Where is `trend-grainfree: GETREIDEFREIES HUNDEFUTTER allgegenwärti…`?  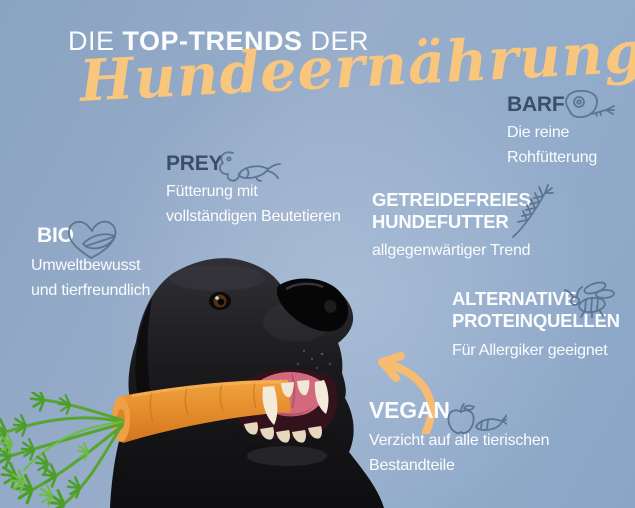 trend-grainfree: GETREIDEFREIES HUNDEFUTTER allgegenwärti… is located at coordinates (463, 224).